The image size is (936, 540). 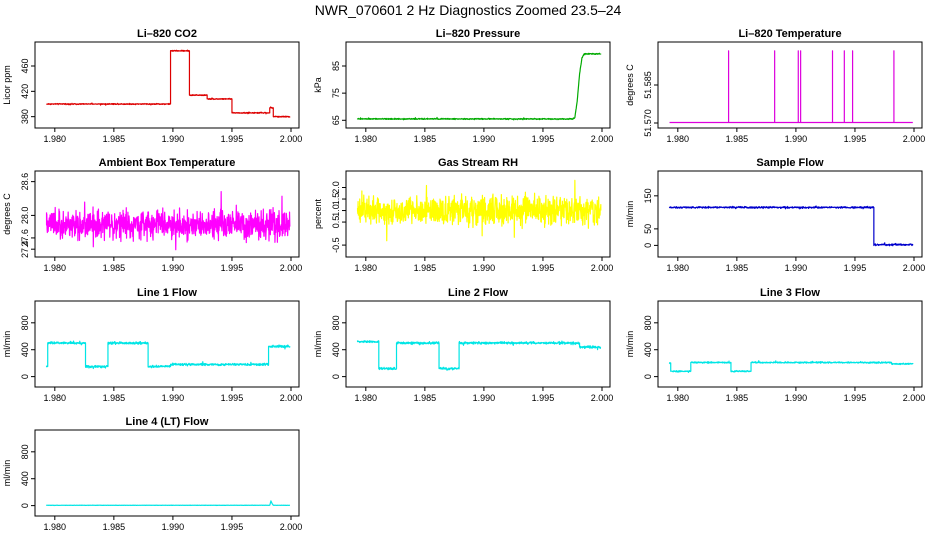 What do you see at coordinates (25, 216) in the screenshot?
I see `y-tick-label: 28.0` at bounding box center [25, 216].